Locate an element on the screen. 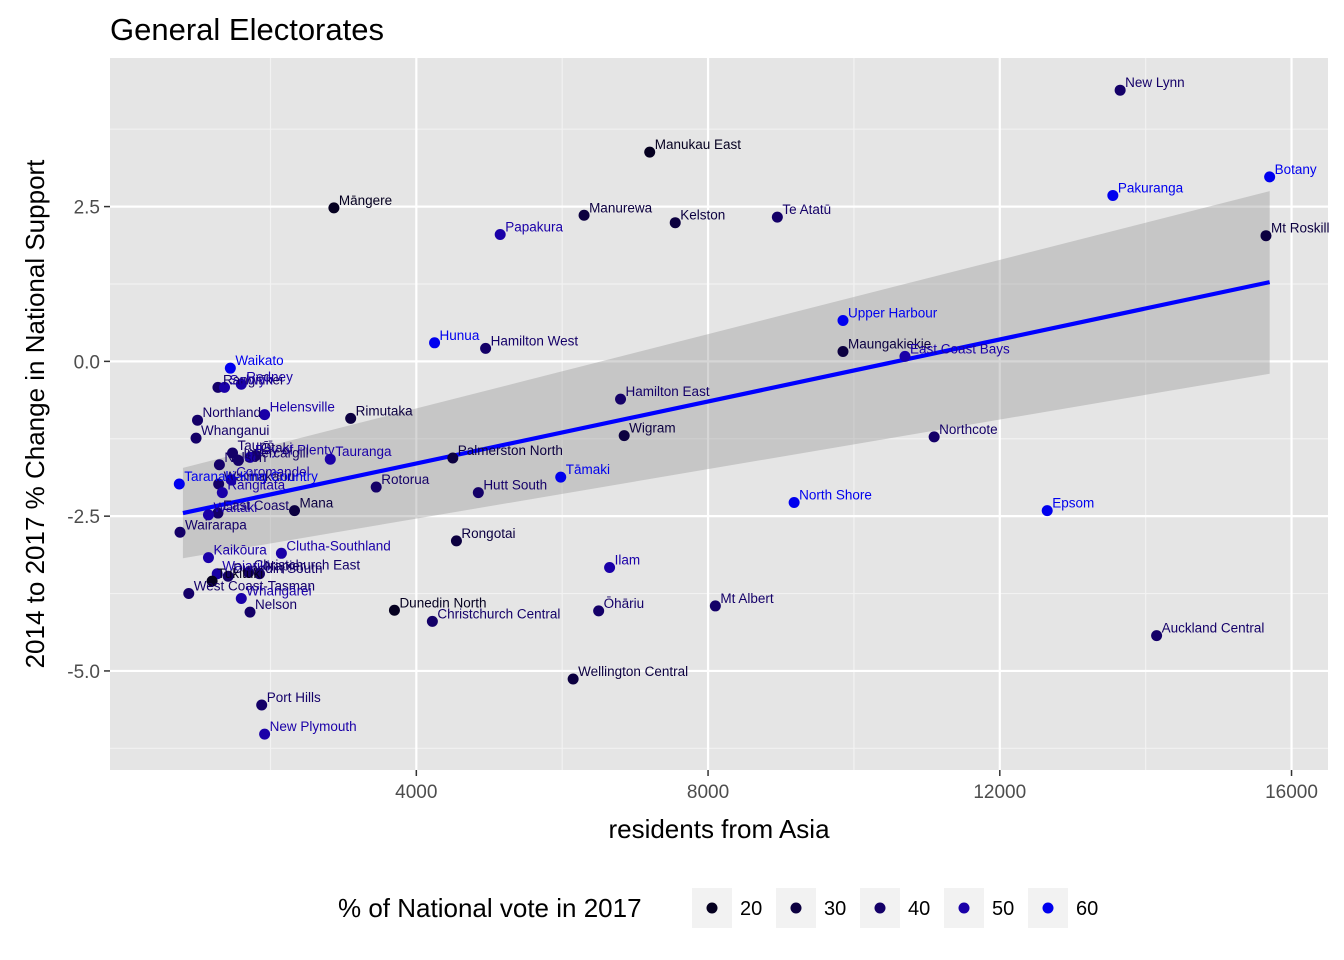 The image size is (1344, 960). point-label: Hutt South is located at coordinates (515, 485).